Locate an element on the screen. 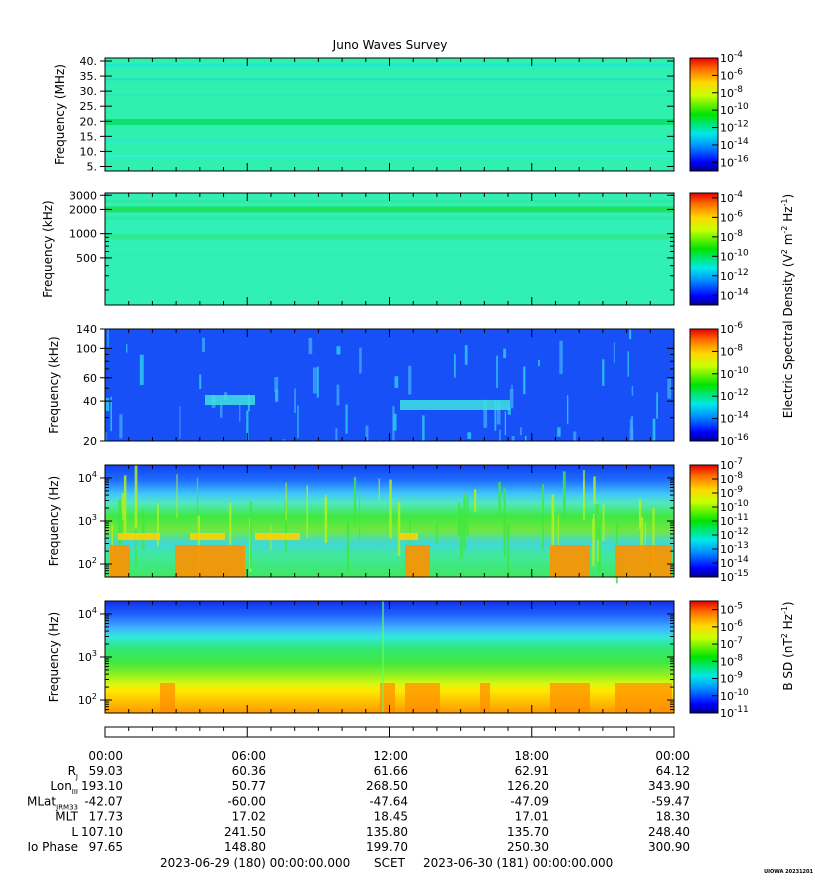 The width and height of the screenshot is (815, 880). panel-3-ylabel: Frequency (kHz) is located at coordinates (54, 384).